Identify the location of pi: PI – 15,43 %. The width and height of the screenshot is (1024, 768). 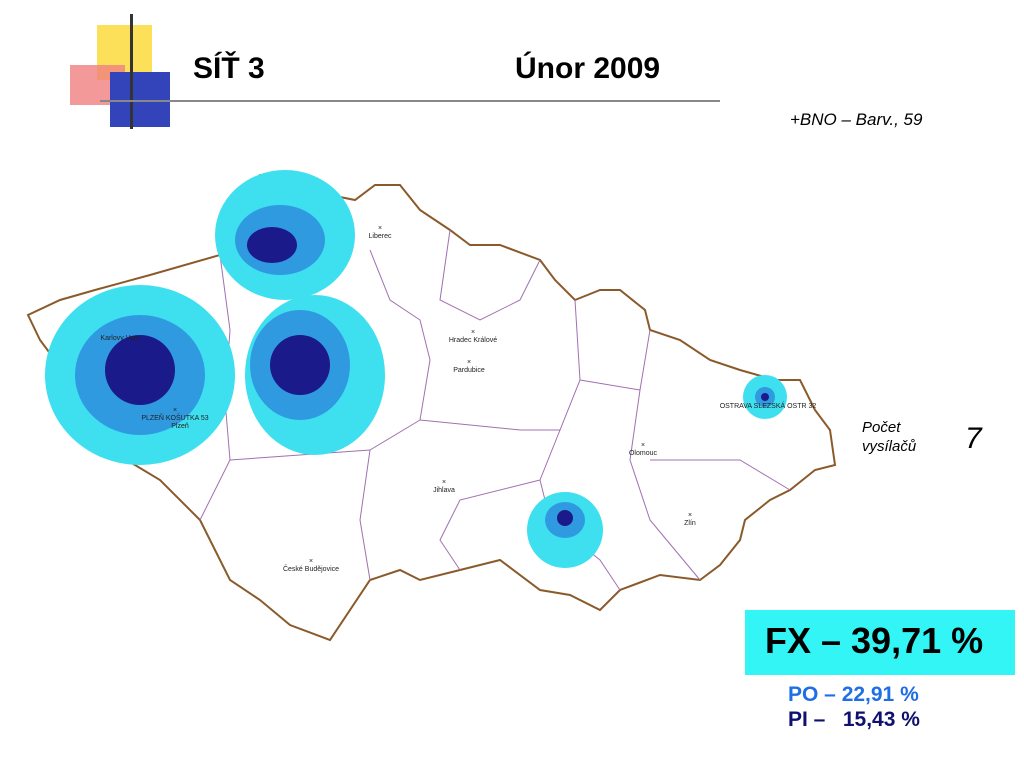
(854, 719).